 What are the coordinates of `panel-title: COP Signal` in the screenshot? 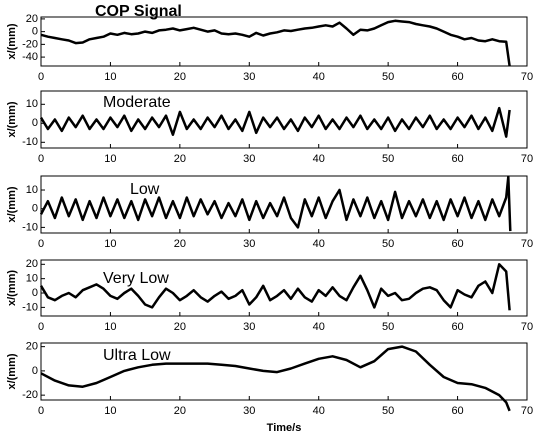 It's located at (138, 11).